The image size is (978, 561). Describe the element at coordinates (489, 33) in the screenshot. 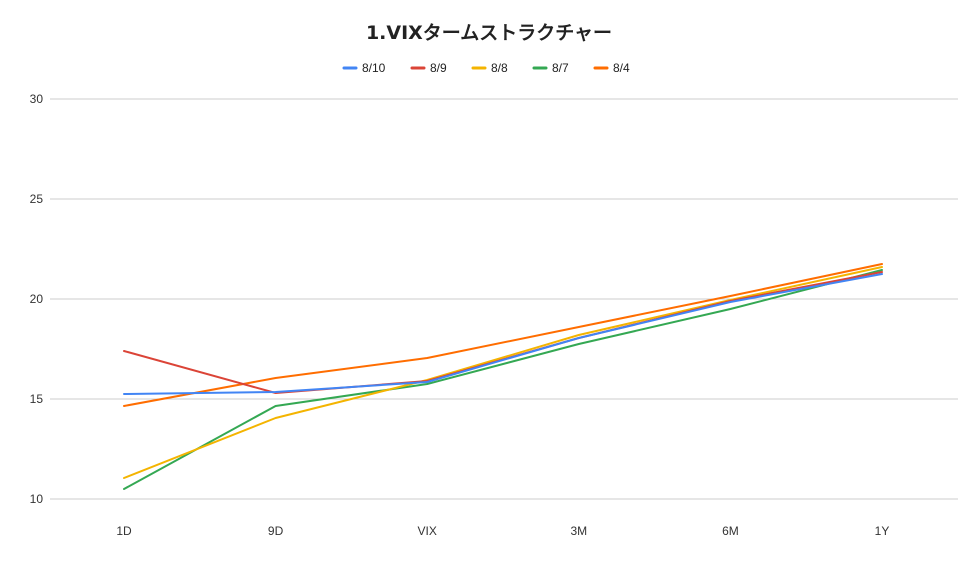

I see `chart-title: 1.VIXタームストラクチャー` at that location.